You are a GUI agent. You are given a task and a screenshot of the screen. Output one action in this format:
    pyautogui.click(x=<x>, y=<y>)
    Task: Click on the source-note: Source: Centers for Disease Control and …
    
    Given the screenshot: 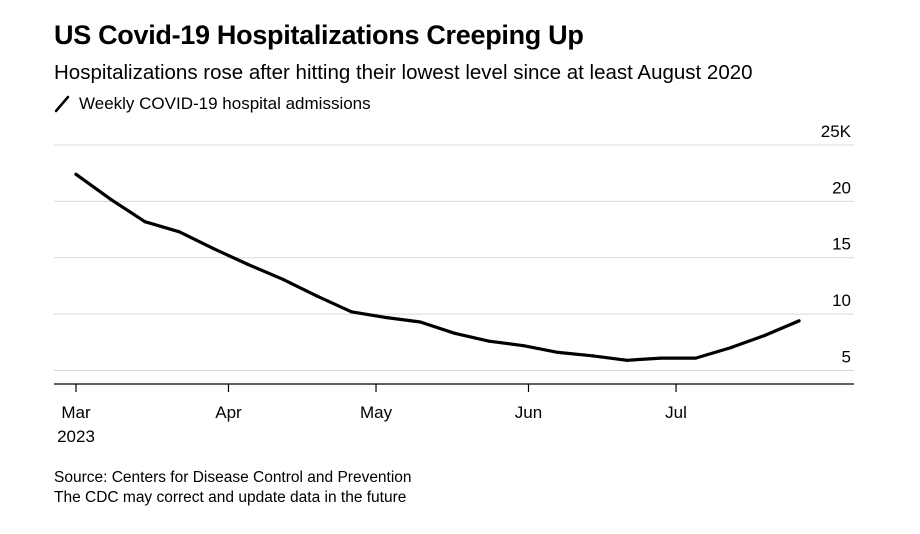 What is the action you would take?
    pyautogui.click(x=233, y=477)
    